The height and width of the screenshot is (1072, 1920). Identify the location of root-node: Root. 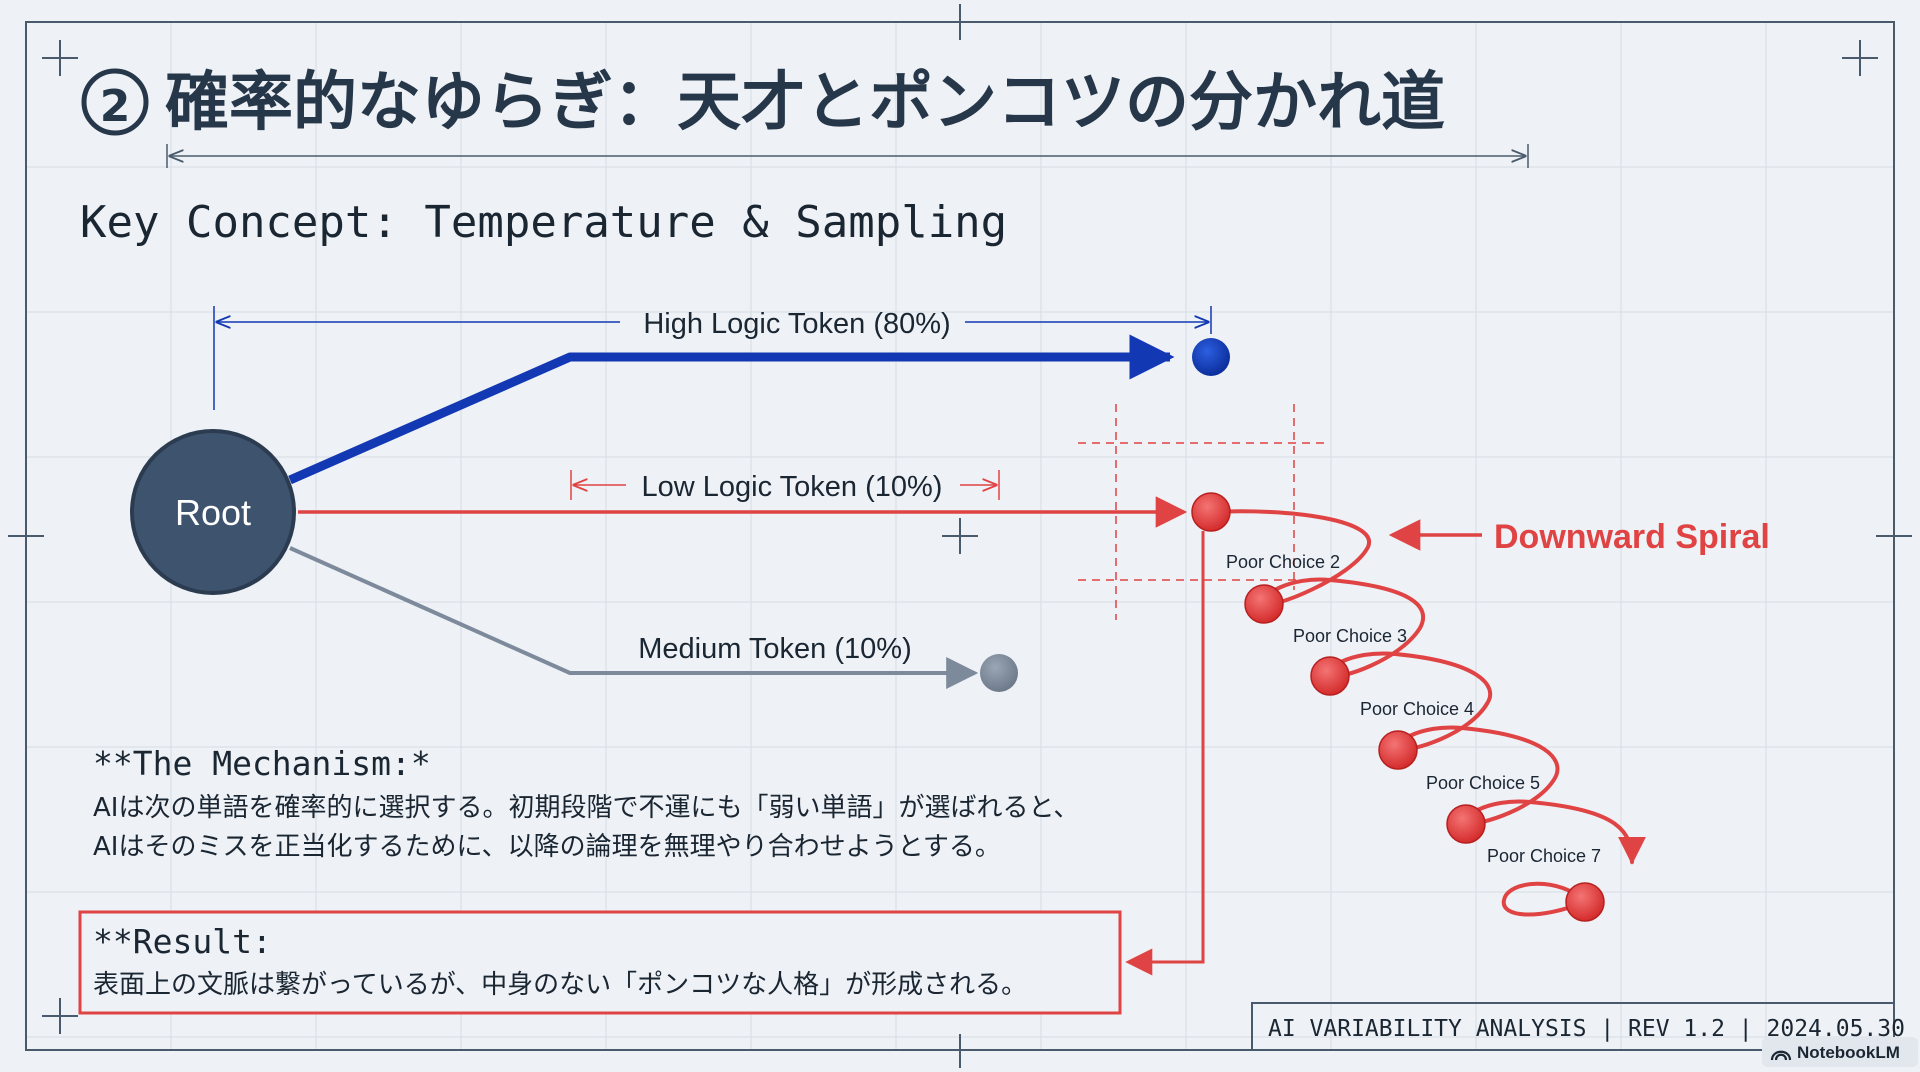
(213, 512).